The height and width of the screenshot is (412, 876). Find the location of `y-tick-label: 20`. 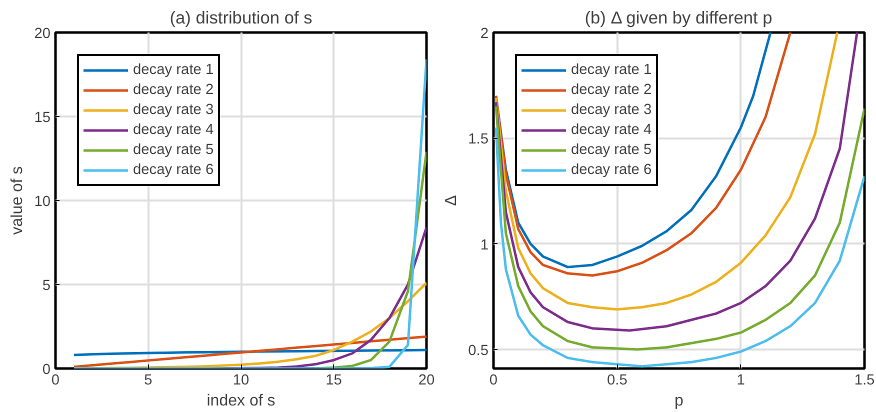

y-tick-label: 20 is located at coordinates (42, 34).